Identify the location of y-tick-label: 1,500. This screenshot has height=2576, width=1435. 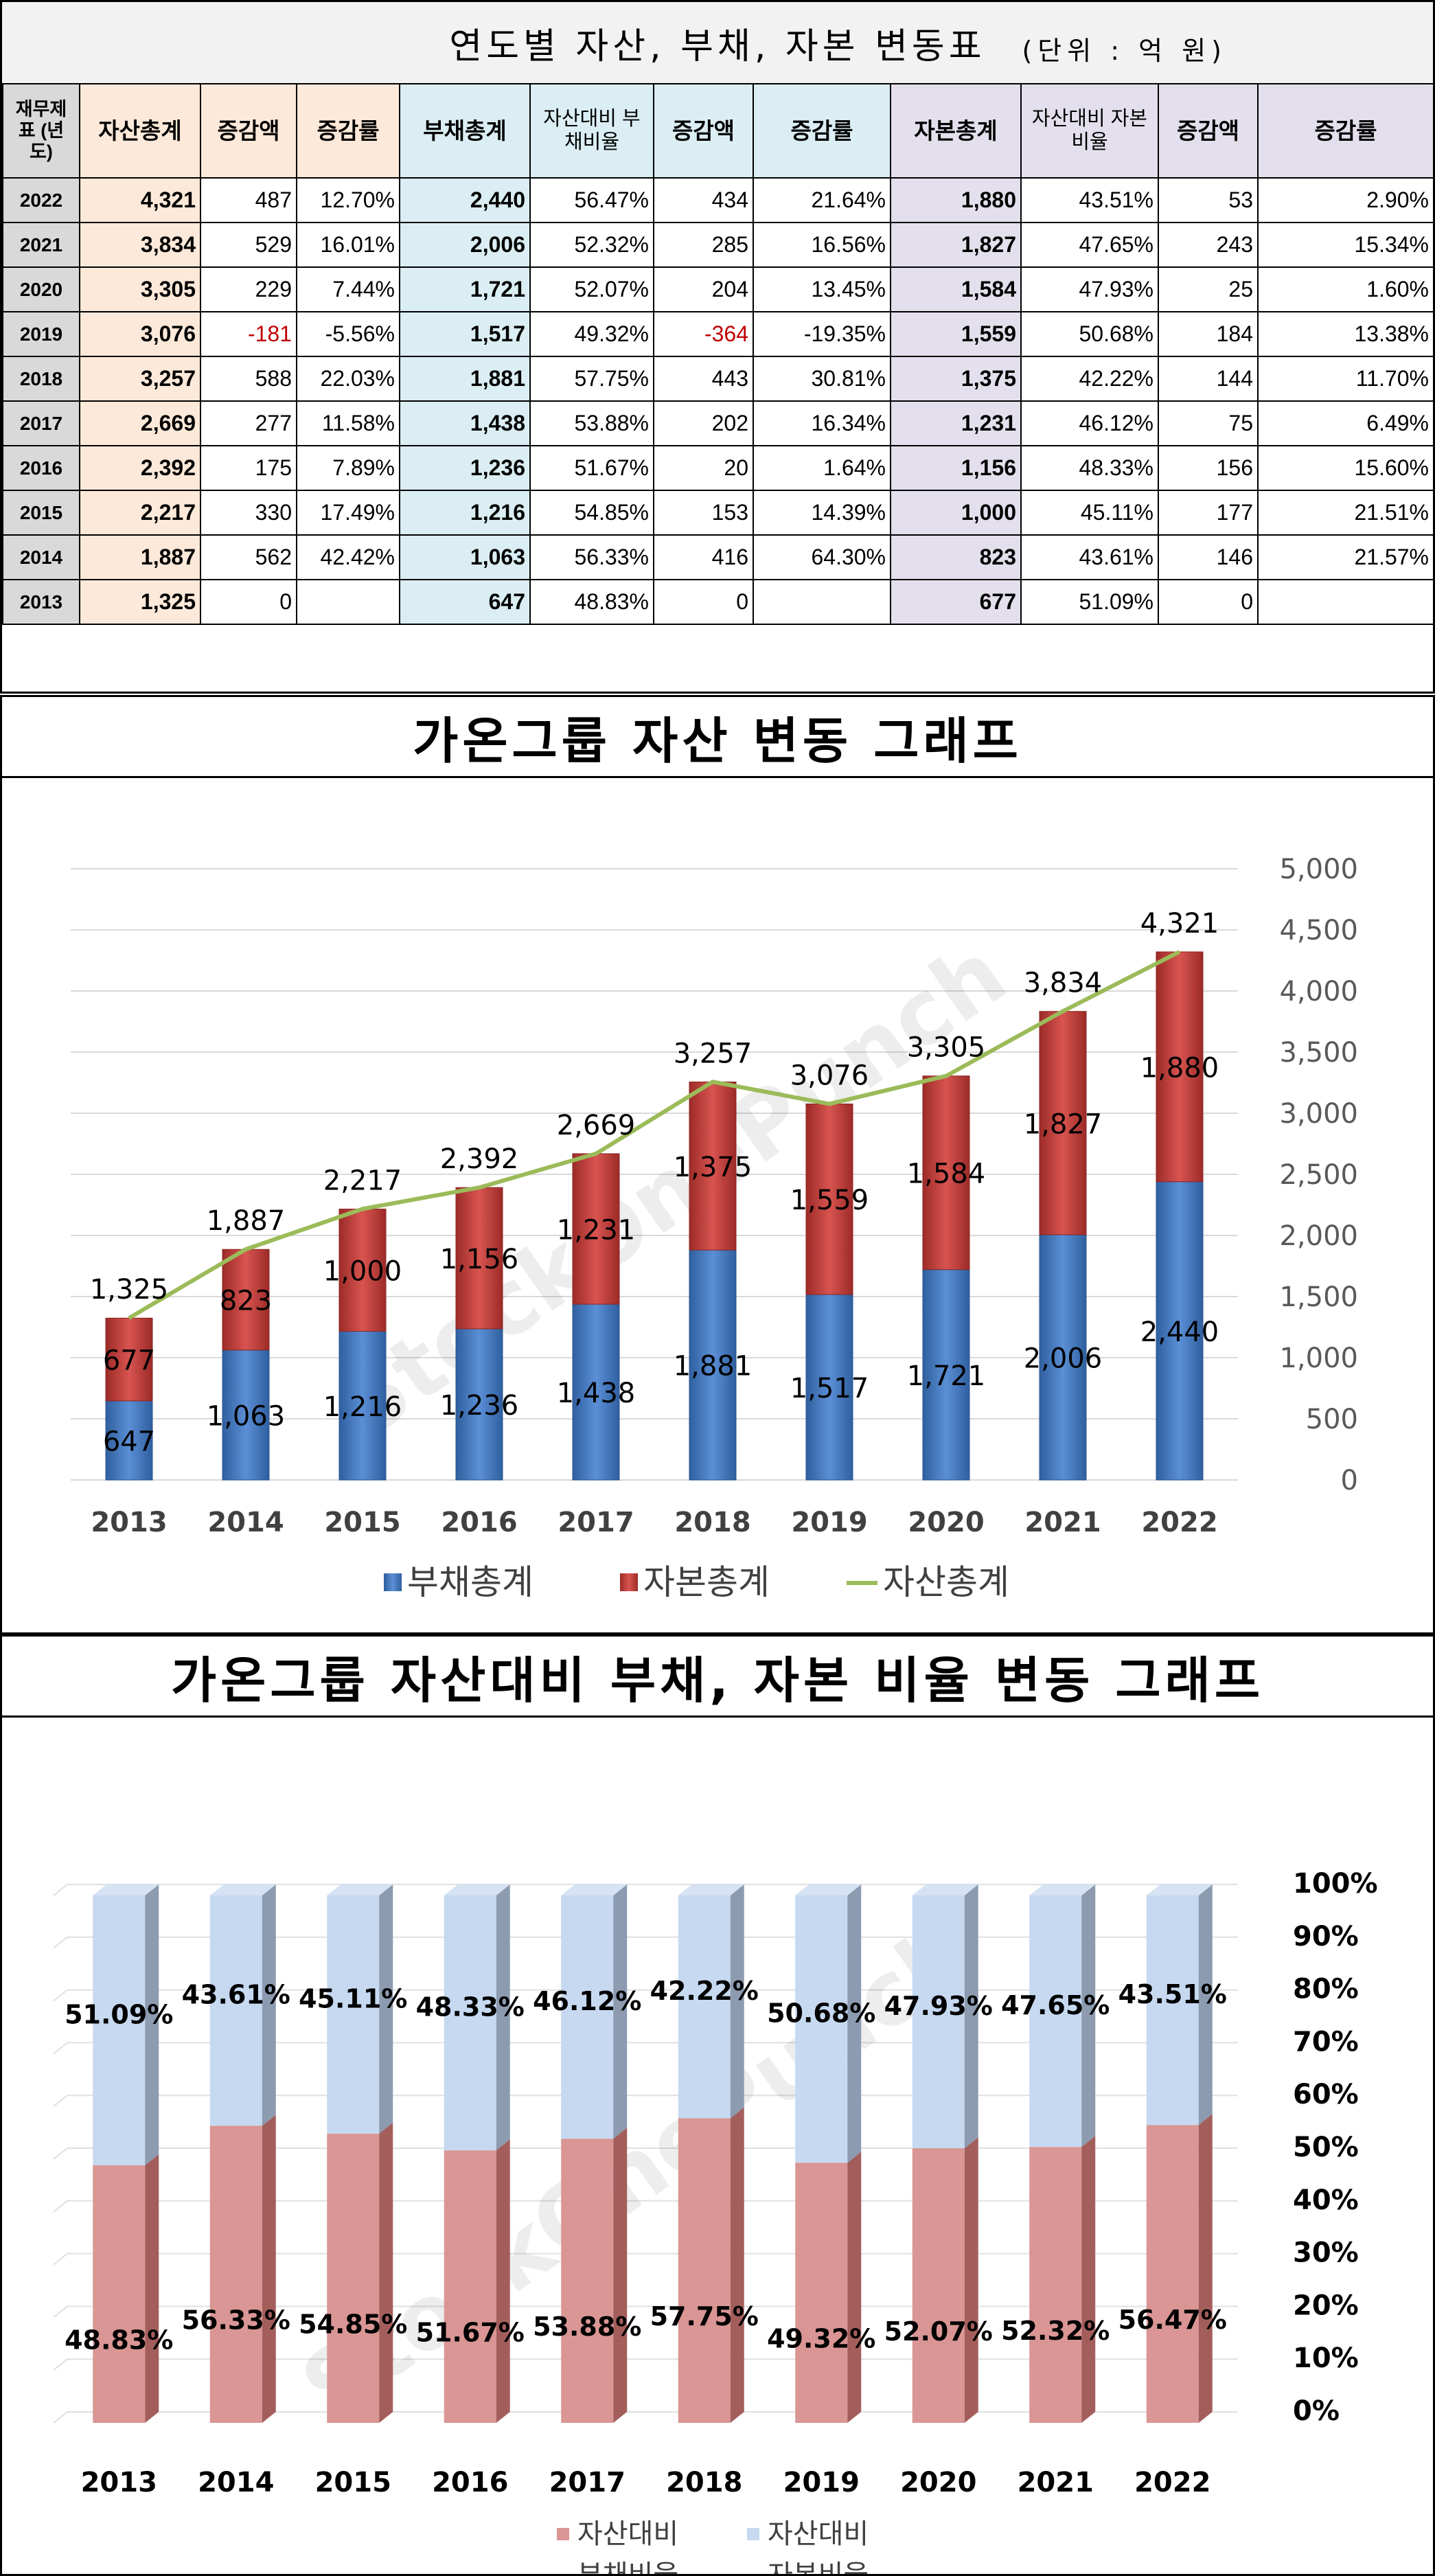
(1318, 1297).